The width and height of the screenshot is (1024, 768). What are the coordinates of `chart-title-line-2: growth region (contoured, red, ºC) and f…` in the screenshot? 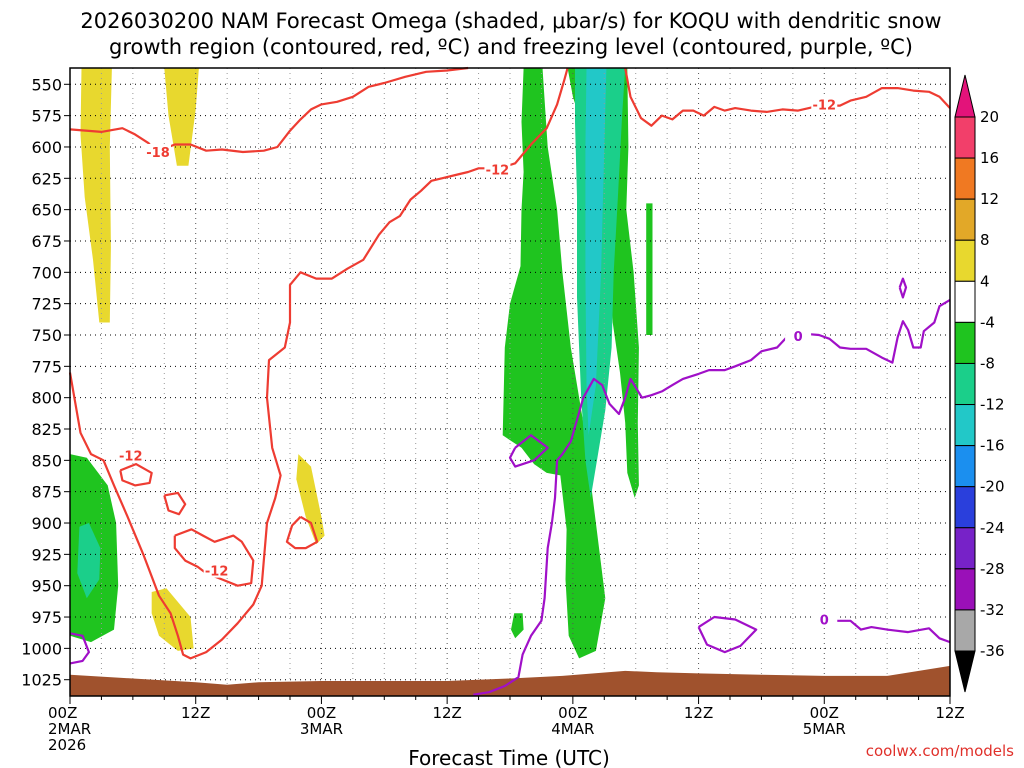 It's located at (511, 47).